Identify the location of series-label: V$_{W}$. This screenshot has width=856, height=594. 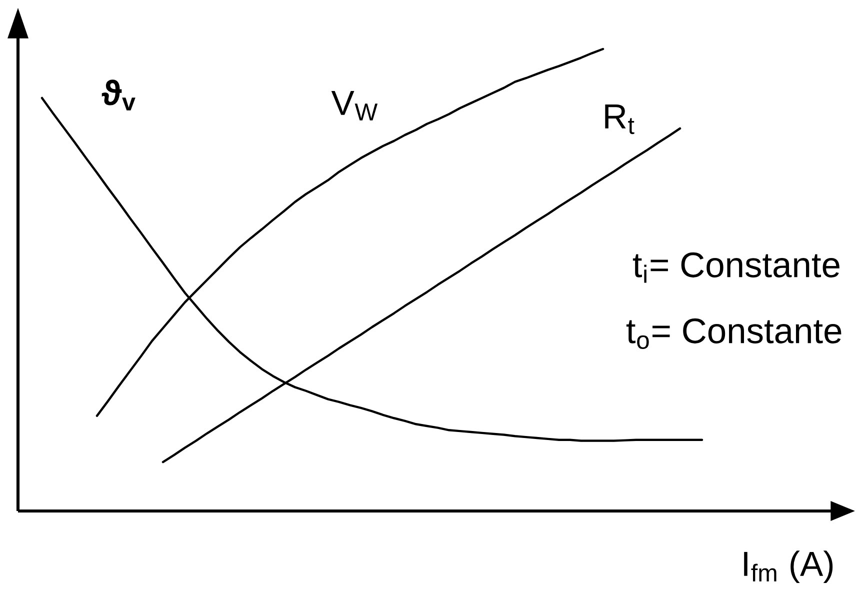
(354, 105).